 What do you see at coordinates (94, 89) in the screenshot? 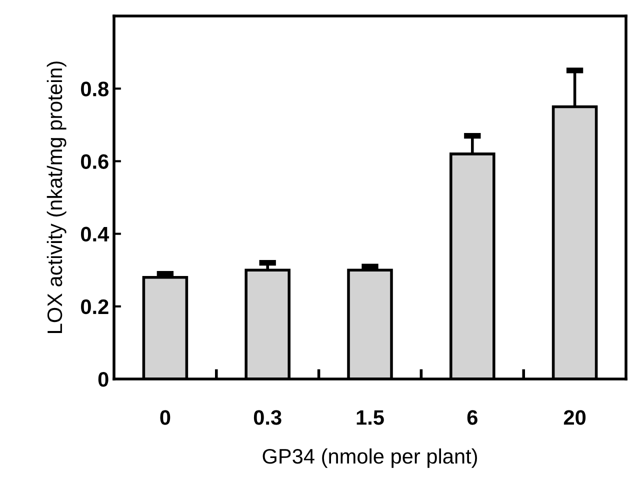
I see `y-tick-label: 0.8` at bounding box center [94, 89].